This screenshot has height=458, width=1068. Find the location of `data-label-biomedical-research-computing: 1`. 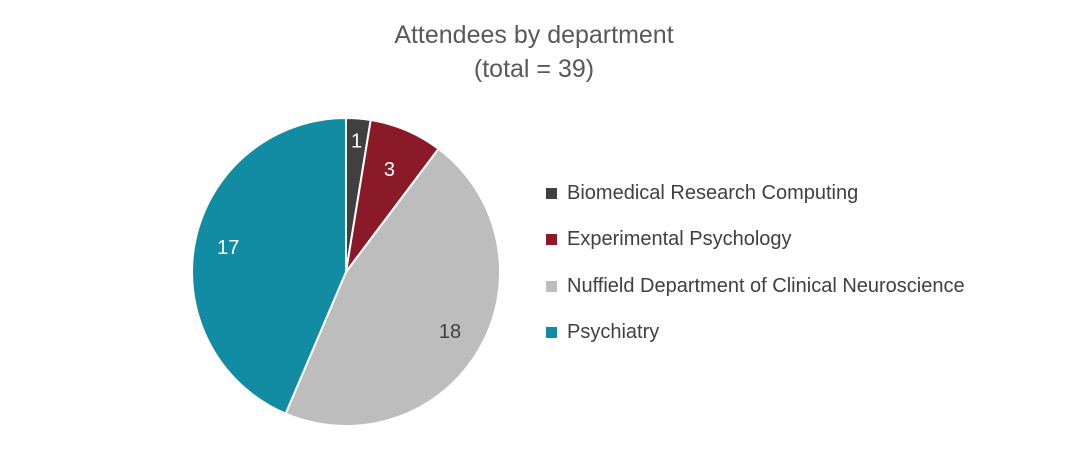

data-label-biomedical-research-computing: 1 is located at coordinates (356, 142).